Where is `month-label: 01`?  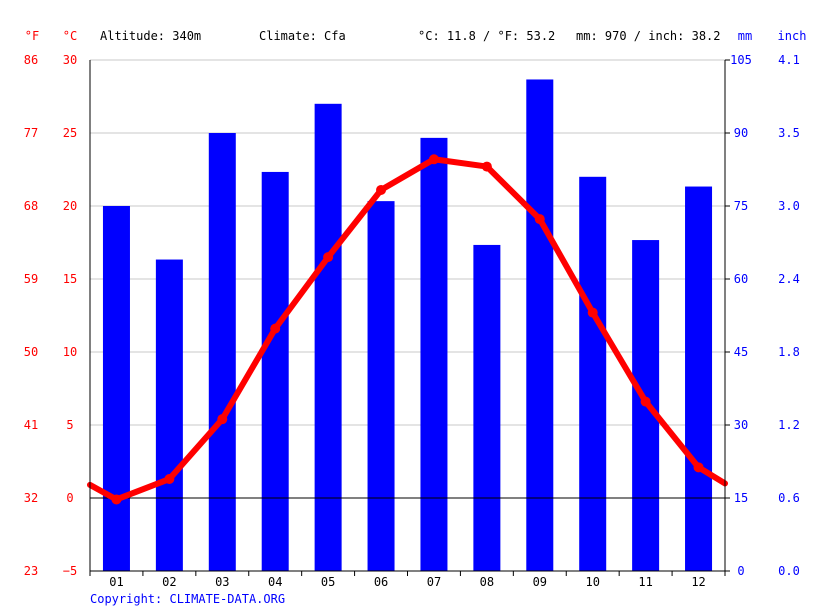 month-label: 01 is located at coordinates (116, 582).